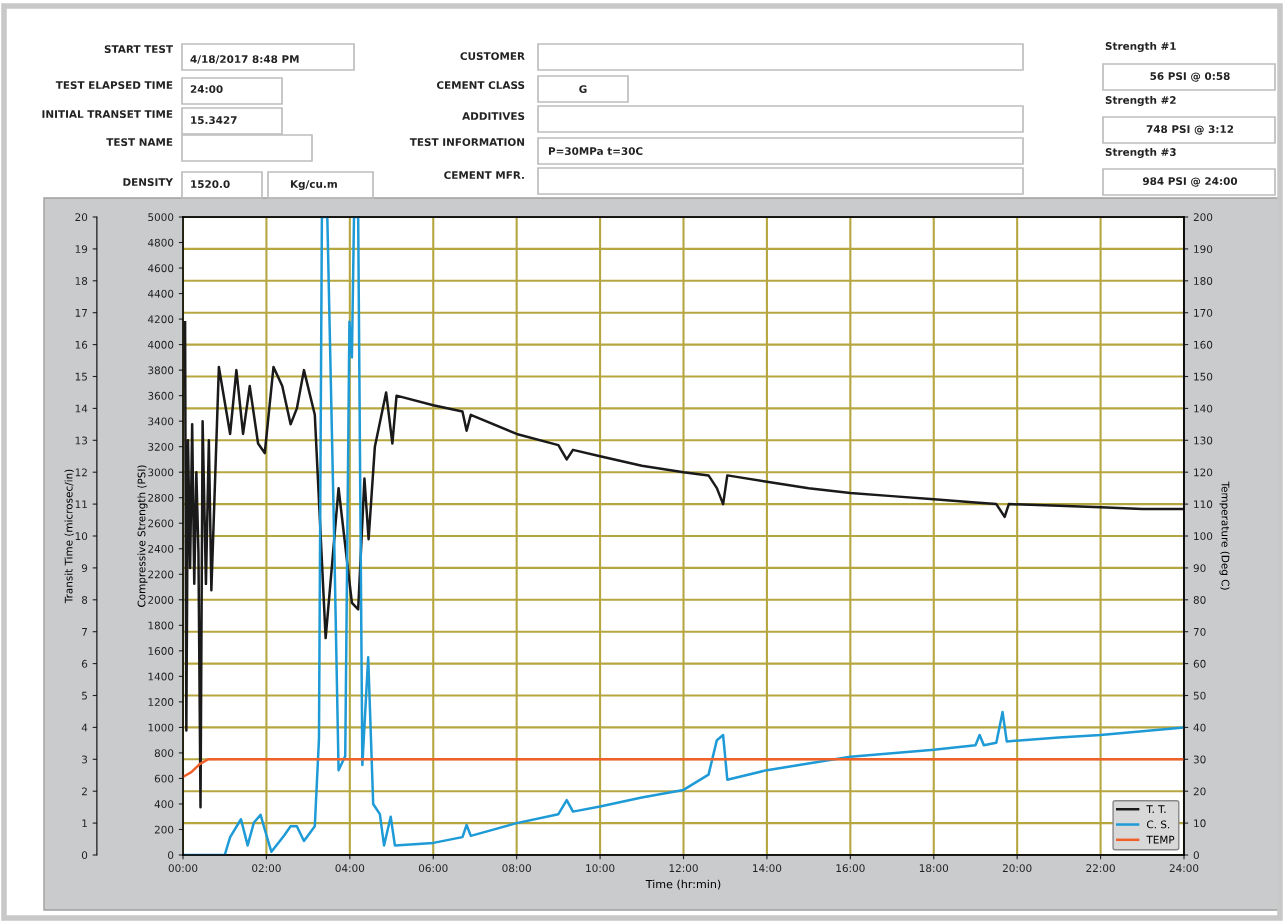 The height and width of the screenshot is (922, 1284). What do you see at coordinates (81, 408) in the screenshot?
I see `y-tick-label: 14` at bounding box center [81, 408].